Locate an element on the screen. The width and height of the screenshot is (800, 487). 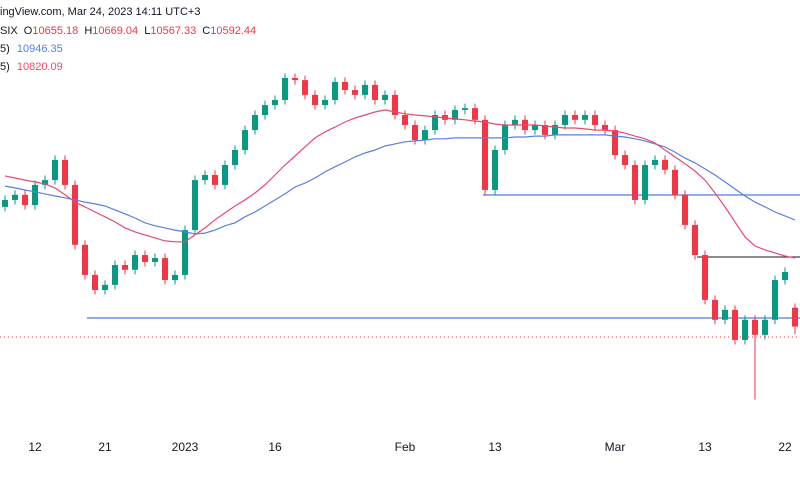
ohlc-value: 10592.44 is located at coordinates (233, 31).